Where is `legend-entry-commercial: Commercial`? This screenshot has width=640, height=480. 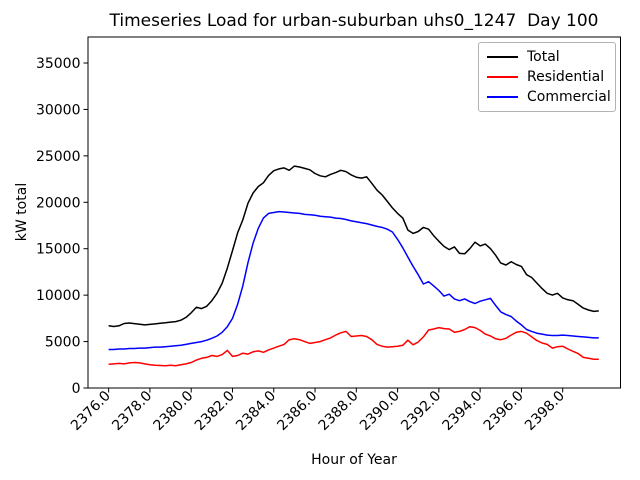
legend-entry-commercial: Commercial is located at coordinates (549, 97).